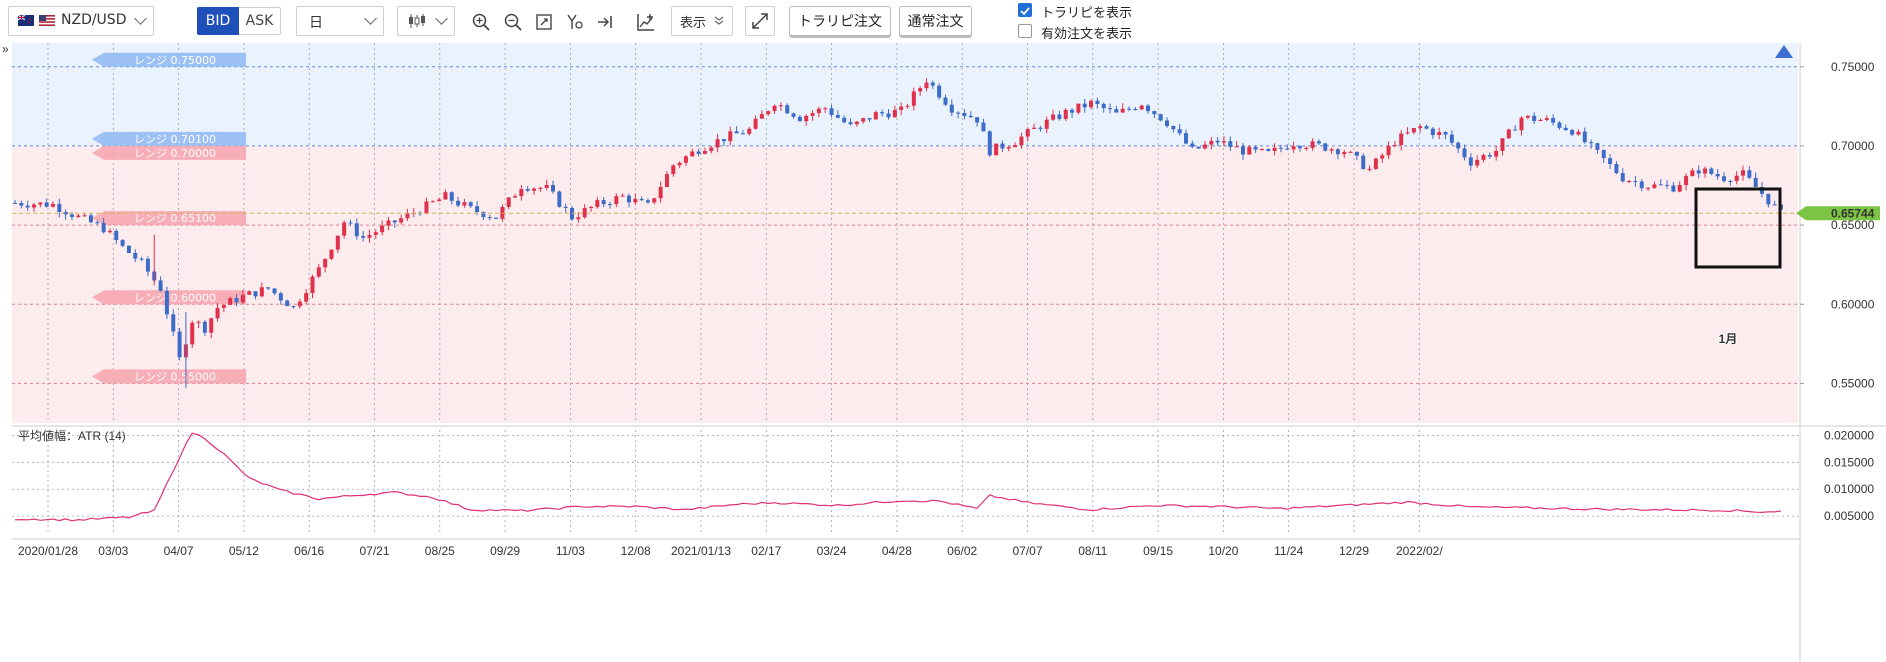  Describe the element at coordinates (1419, 551) in the screenshot. I see `x-tick-label: 2022/02/` at that location.